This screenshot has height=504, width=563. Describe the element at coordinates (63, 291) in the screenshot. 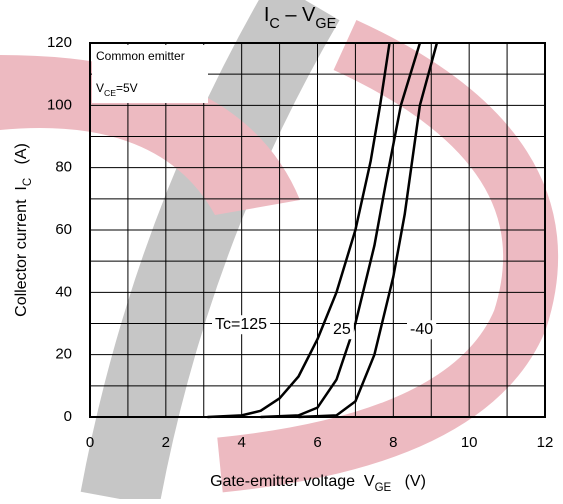

I see `y-tick-label: 40` at that location.